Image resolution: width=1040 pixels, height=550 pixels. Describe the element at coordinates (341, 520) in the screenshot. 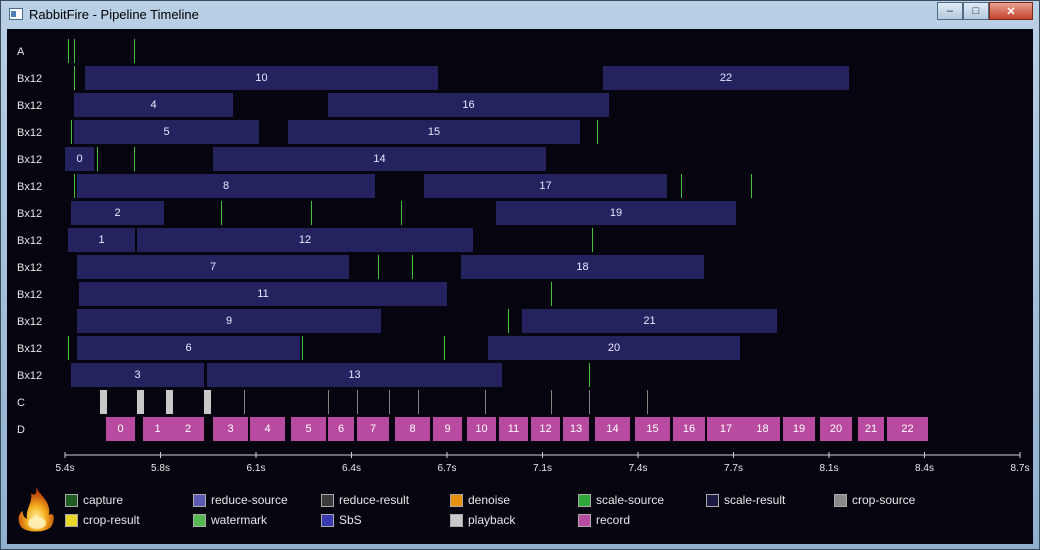

I see `legend-item: SbS` at that location.